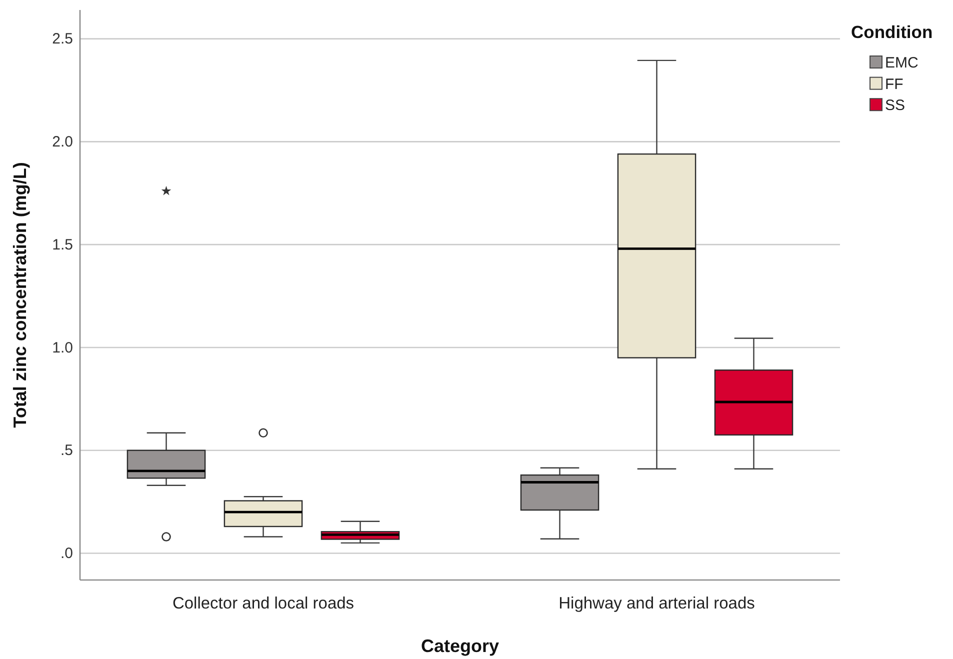 The image size is (953, 659). Describe the element at coordinates (263, 603) in the screenshot. I see `x-tick-label: Collector and local roads` at that location.